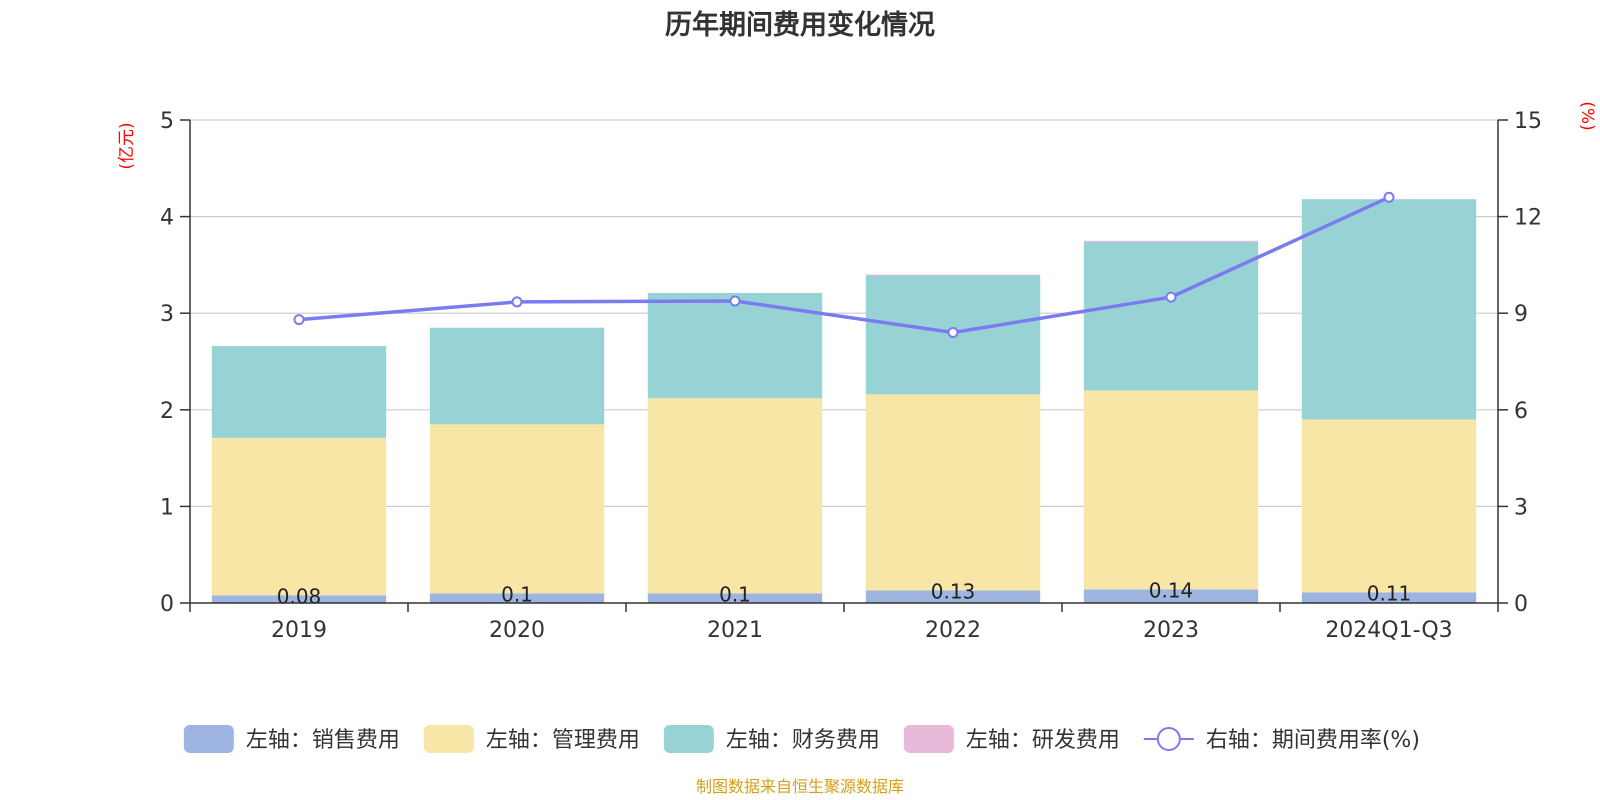  What do you see at coordinates (299, 630) in the screenshot?
I see `x-axis-tick-label: 2019` at bounding box center [299, 630].